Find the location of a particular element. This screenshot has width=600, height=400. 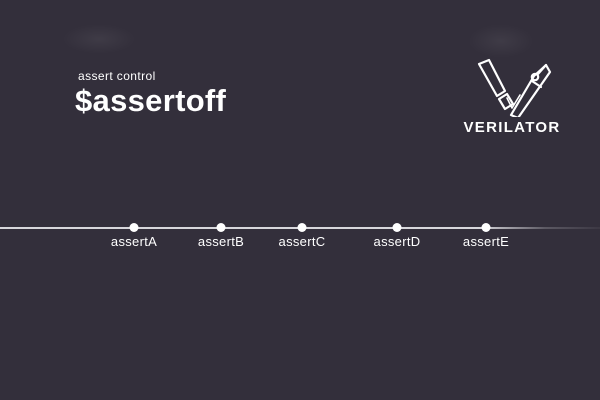

ghost-smudge-left is located at coordinates (99, 39).